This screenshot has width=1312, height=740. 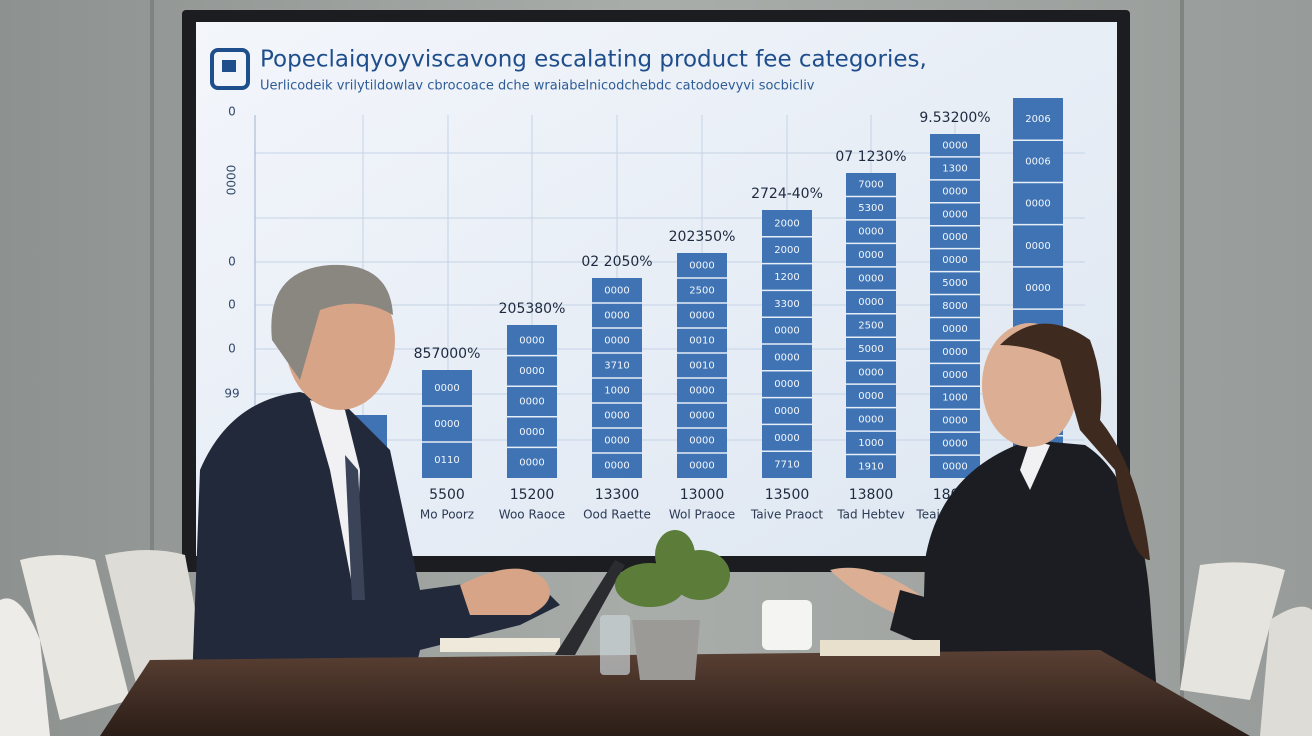 What do you see at coordinates (617, 495) in the screenshot?
I see `bar-value: 13300` at bounding box center [617, 495].